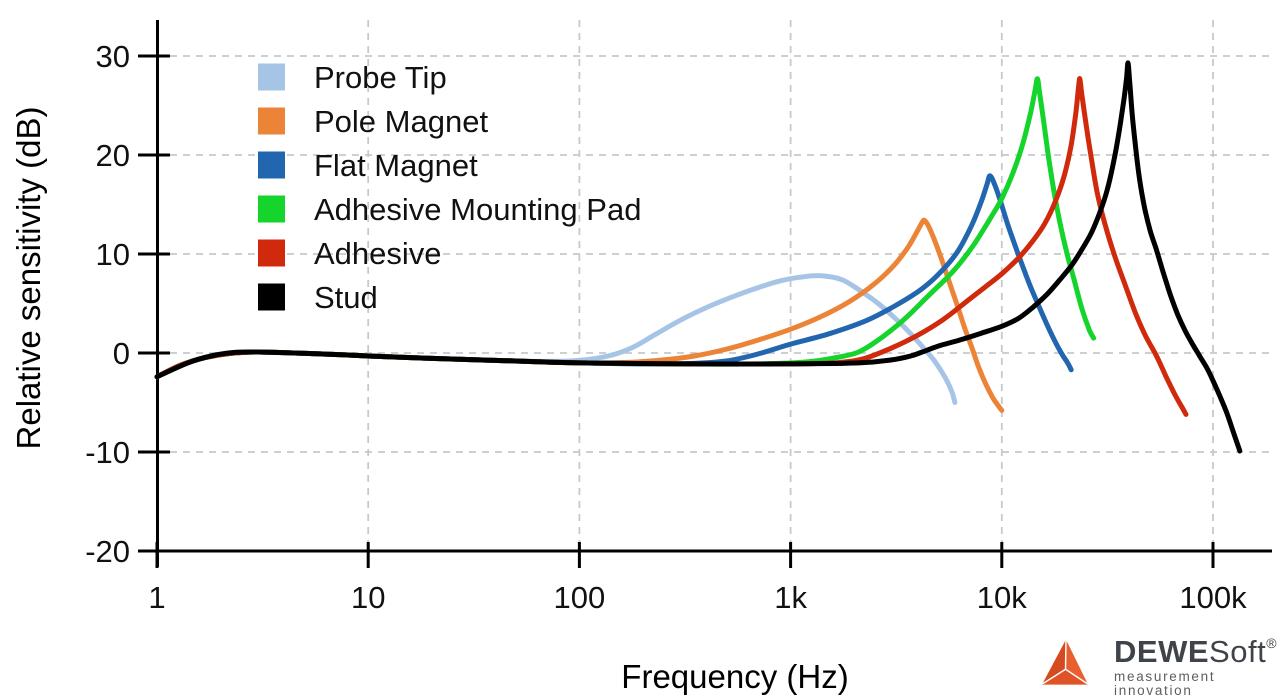 The width and height of the screenshot is (1280, 696). I want to click on legend-item-adhesive: Adhesive, so click(350, 253).